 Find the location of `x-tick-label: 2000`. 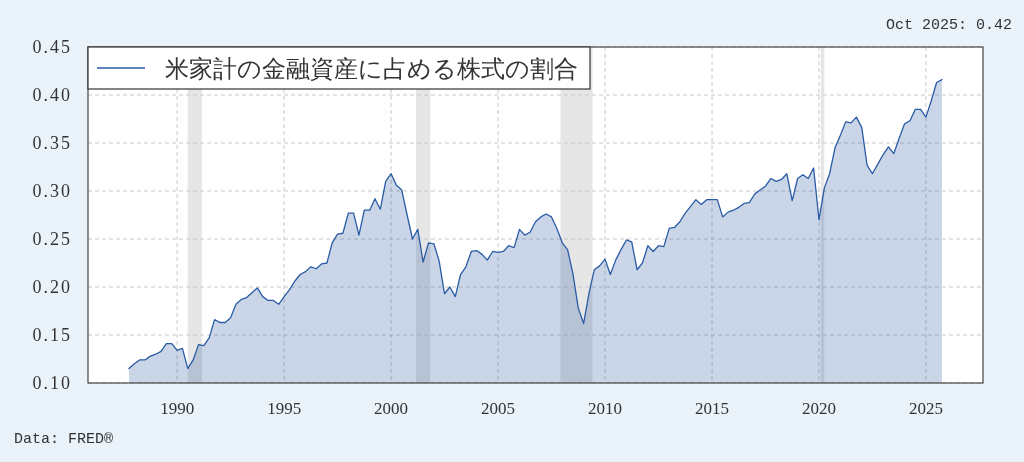

x-tick-label: 2000 is located at coordinates (391, 408).